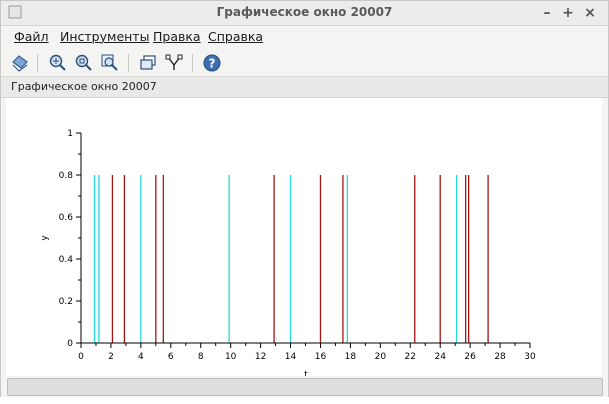 The width and height of the screenshot is (609, 404). Describe the element at coordinates (500, 357) in the screenshot. I see `x-tick-label: 28` at that location.